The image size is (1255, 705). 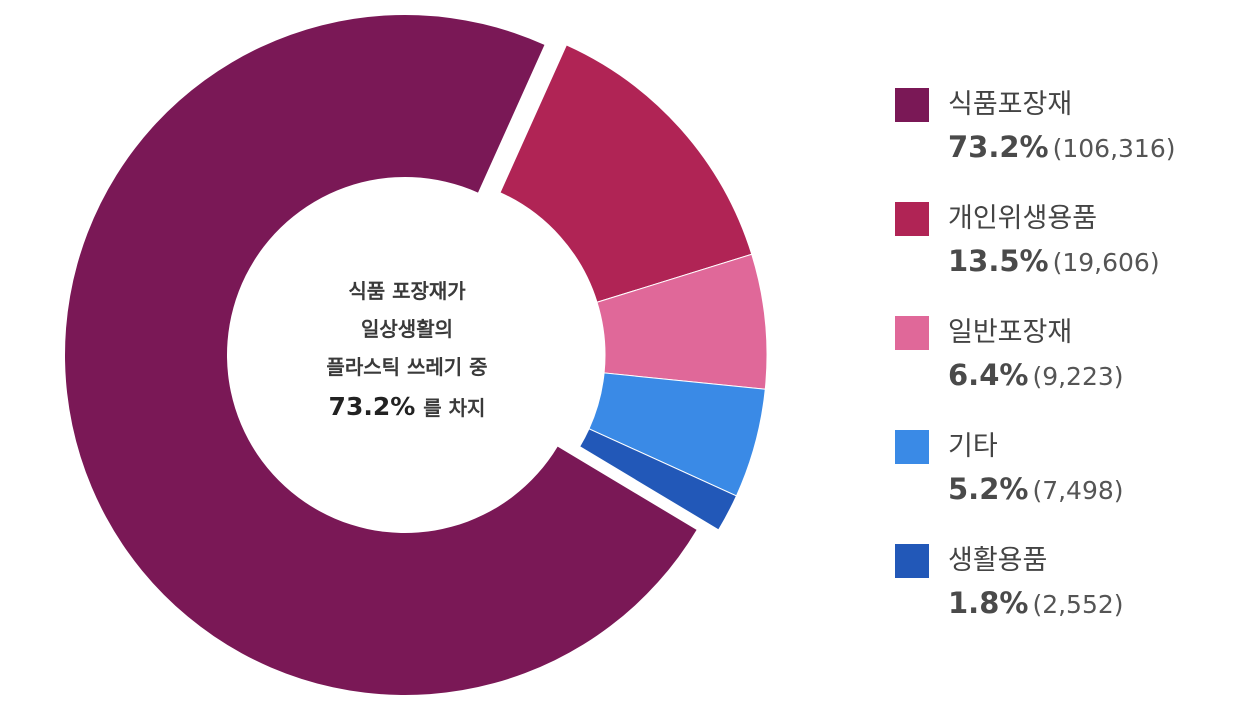 I want to click on legend-count: (2,552), so click(x=1078, y=604).